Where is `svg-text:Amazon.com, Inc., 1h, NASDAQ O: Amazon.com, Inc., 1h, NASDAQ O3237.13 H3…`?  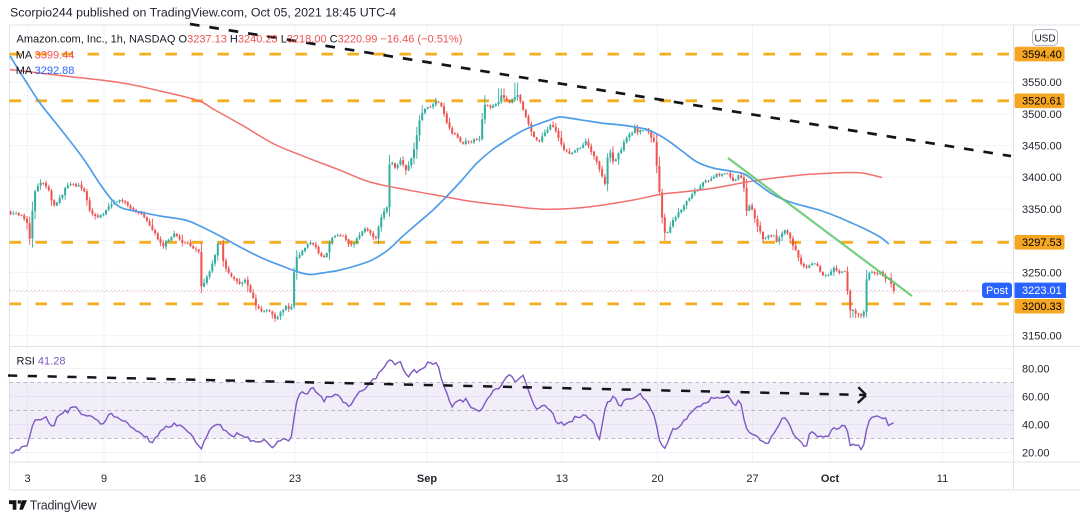
svg-text:Amazon.com, Inc., 1h, NASDAQ O: Amazon.com, Inc., 1h, NASDAQ O3237.13 H3… is located at coordinates (240, 40).